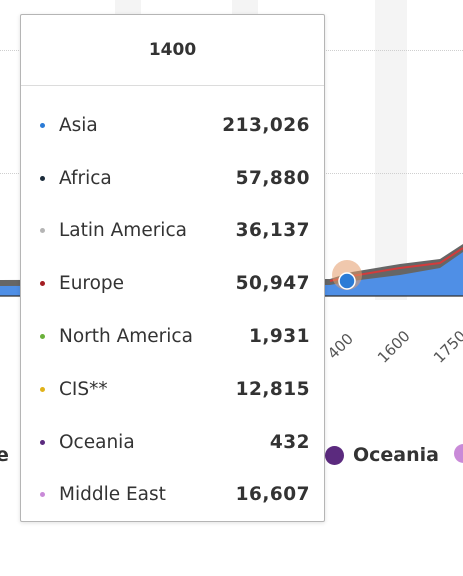 This screenshot has height=576, width=463. I want to click on tooltip-series-value: 36,137, so click(272, 231).